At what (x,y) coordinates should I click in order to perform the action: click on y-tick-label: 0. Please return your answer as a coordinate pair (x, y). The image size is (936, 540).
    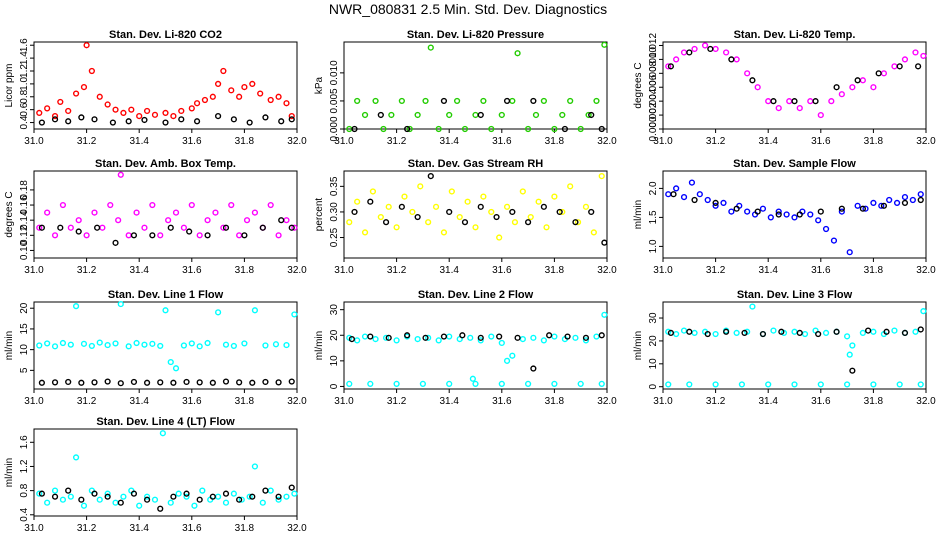
    Looking at the image, I should click on (653, 386).